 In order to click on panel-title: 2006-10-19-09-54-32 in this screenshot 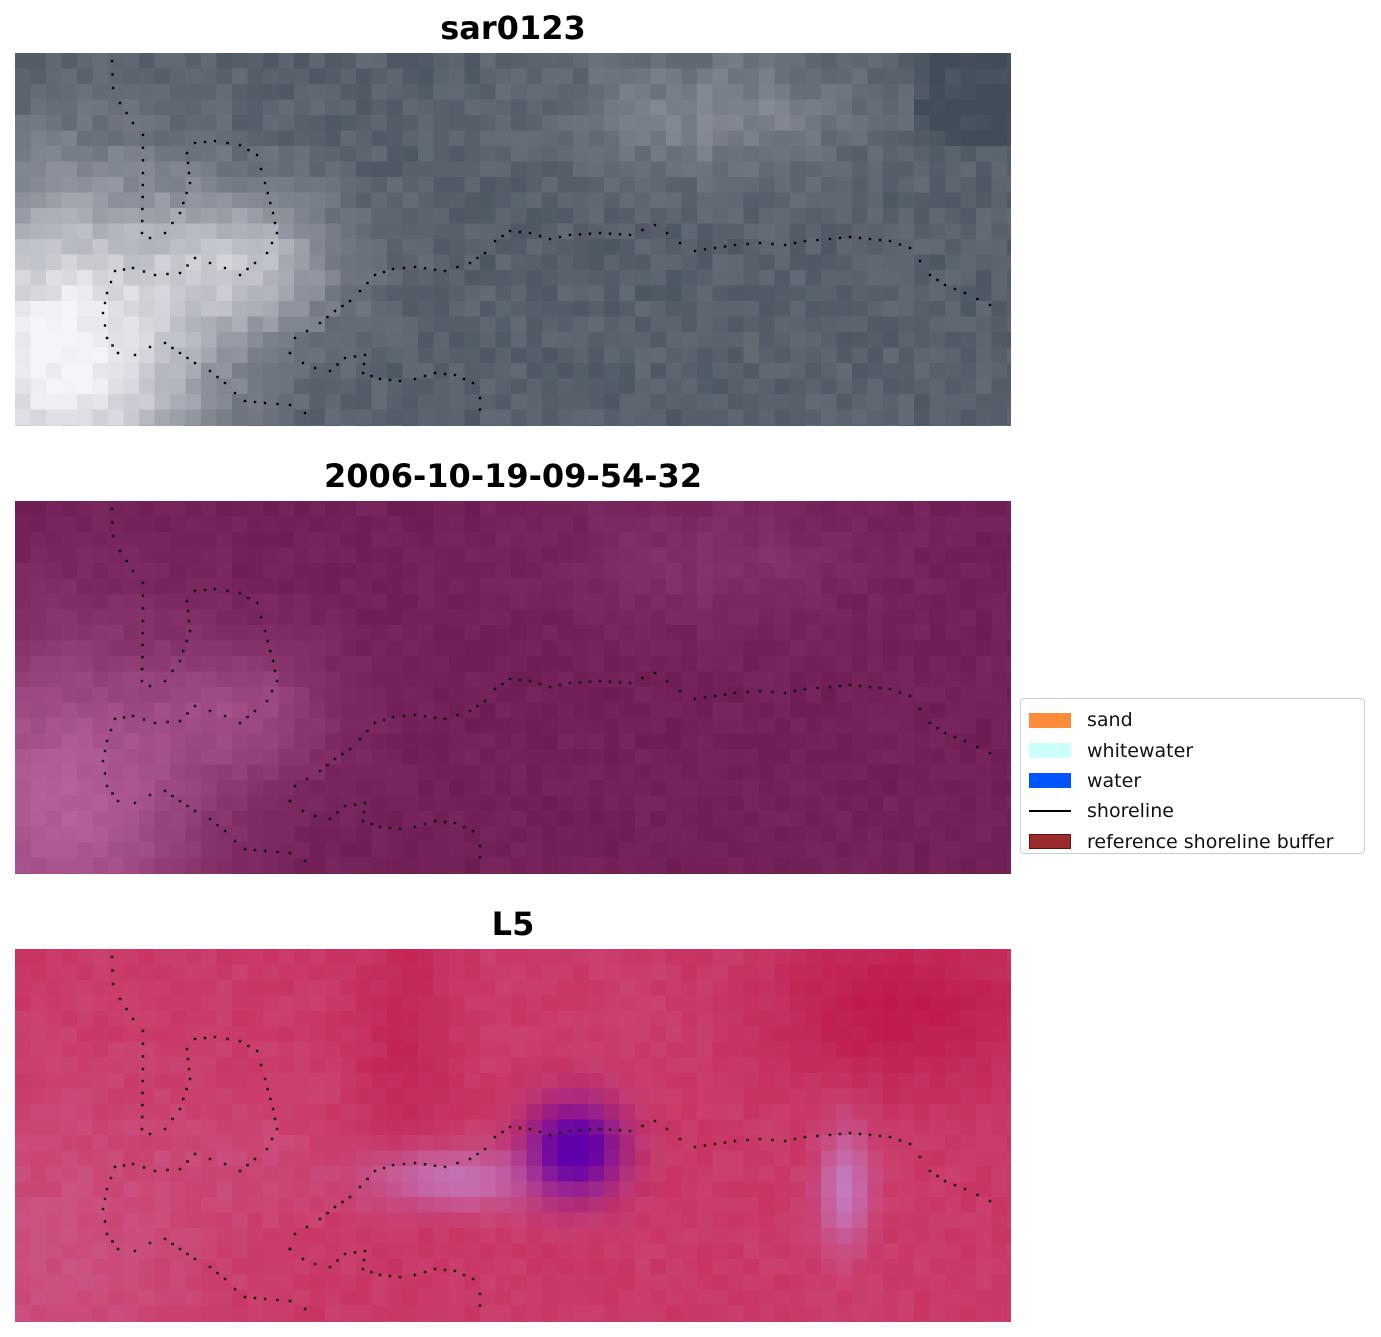, I will do `click(513, 476)`.